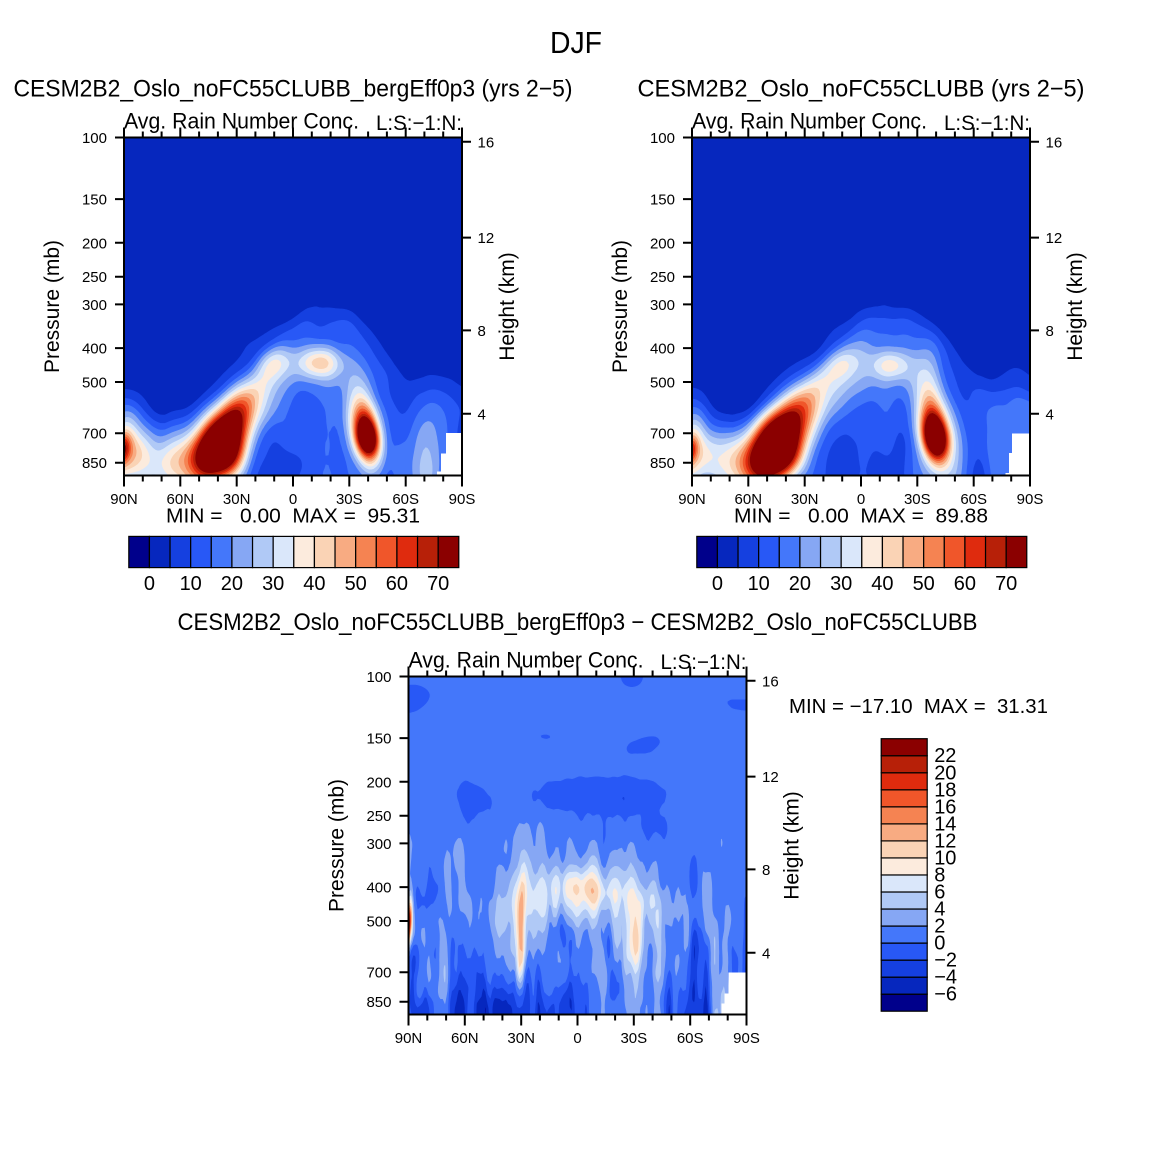 The width and height of the screenshot is (1154, 1154). I want to click on svg-text: 14, so click(945, 824).